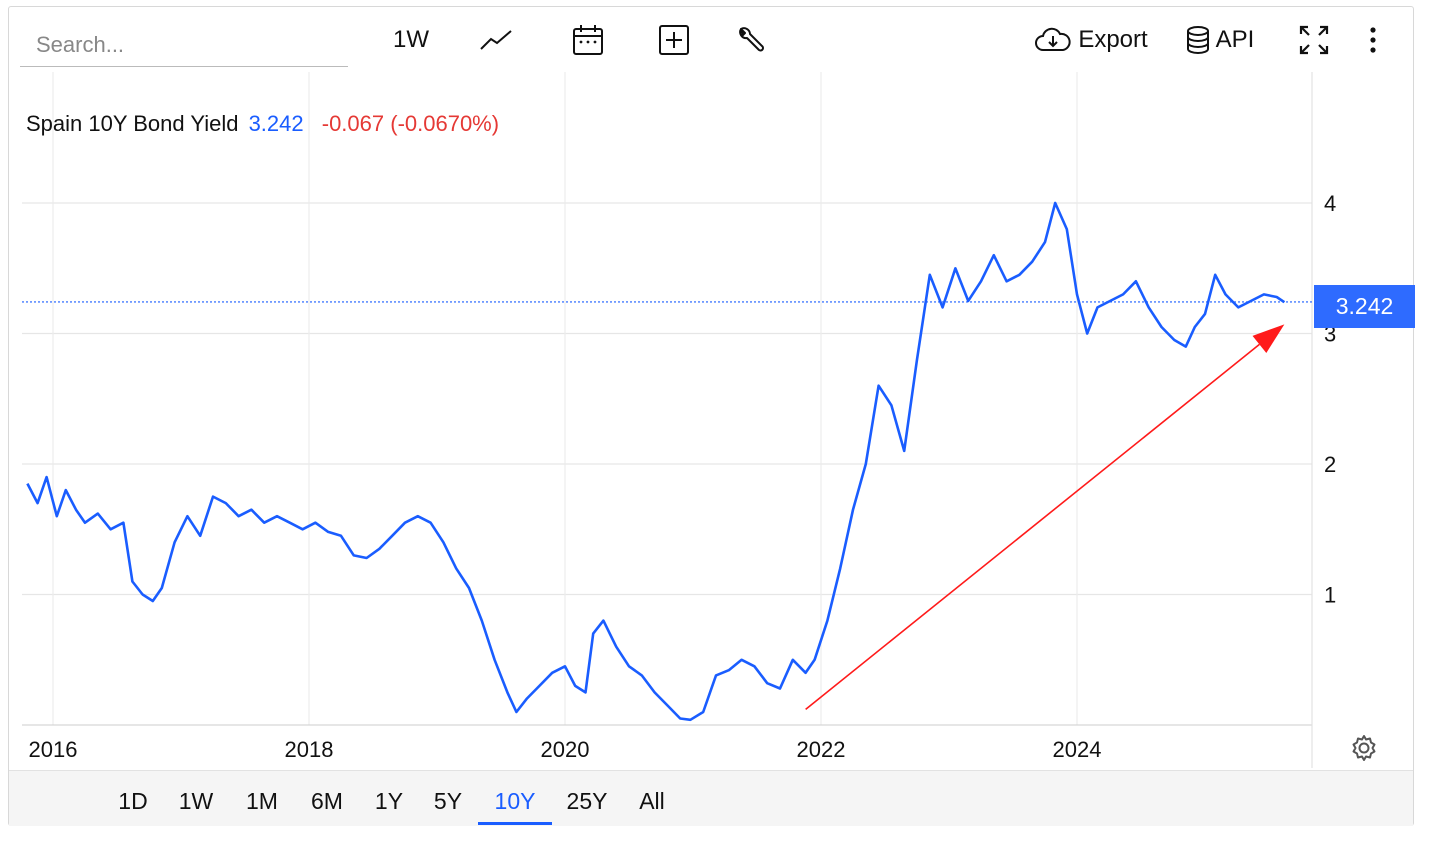 The width and height of the screenshot is (1456, 842). I want to click on price-change: -0.067 (-0.0670%), so click(410, 123).